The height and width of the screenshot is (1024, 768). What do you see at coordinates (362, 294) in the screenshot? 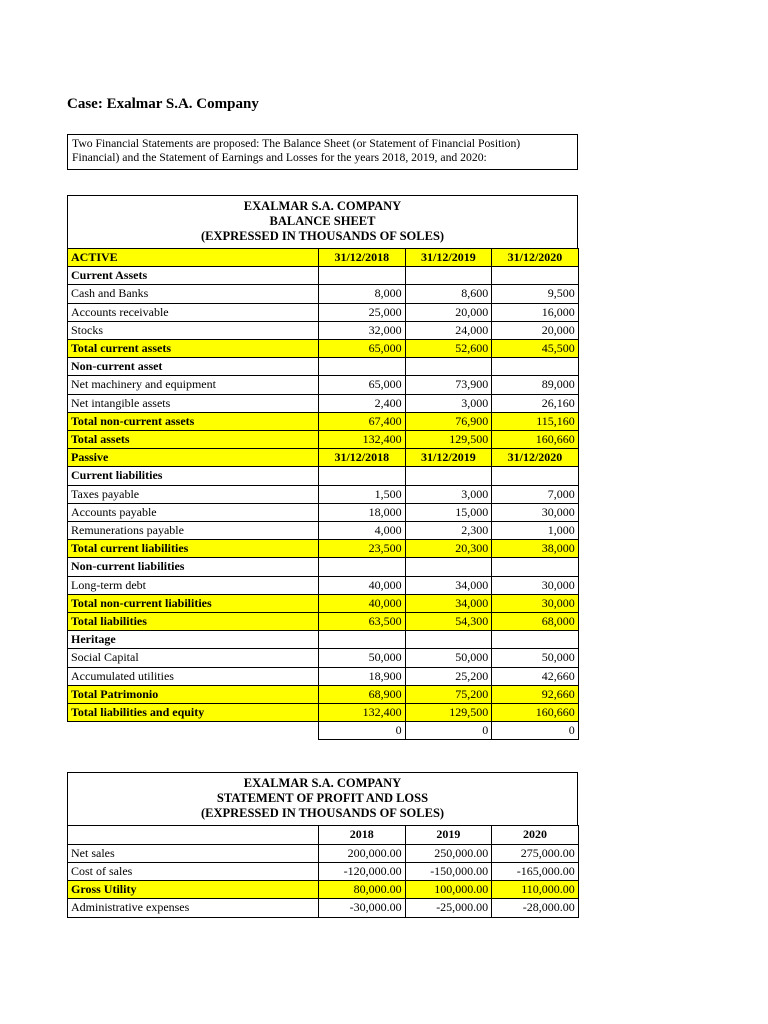
I see `cell-value: 8,000` at bounding box center [362, 294].